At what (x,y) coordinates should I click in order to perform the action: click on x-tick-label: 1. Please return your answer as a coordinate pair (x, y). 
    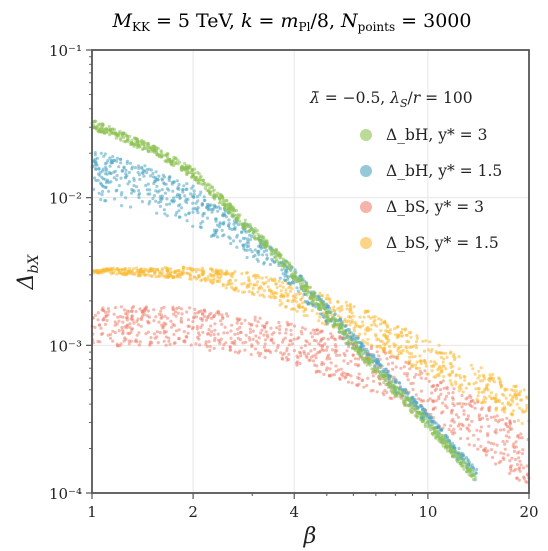
    Looking at the image, I should click on (92, 512).